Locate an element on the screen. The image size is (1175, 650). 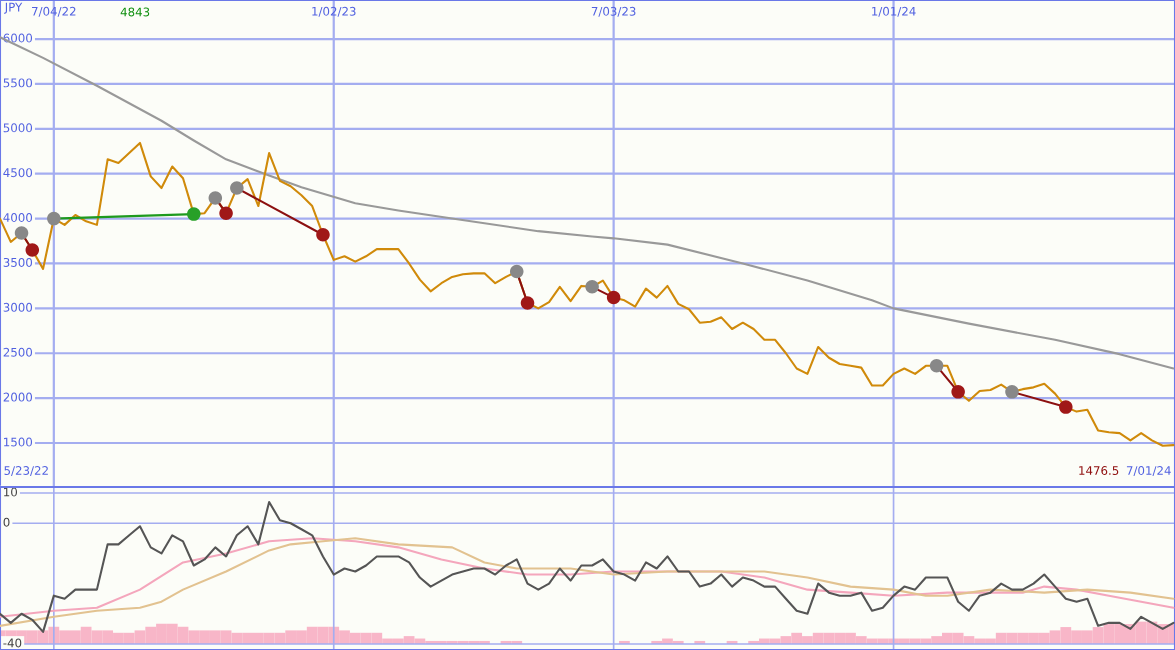
y-tick-label: 2000 is located at coordinates (18, 397).